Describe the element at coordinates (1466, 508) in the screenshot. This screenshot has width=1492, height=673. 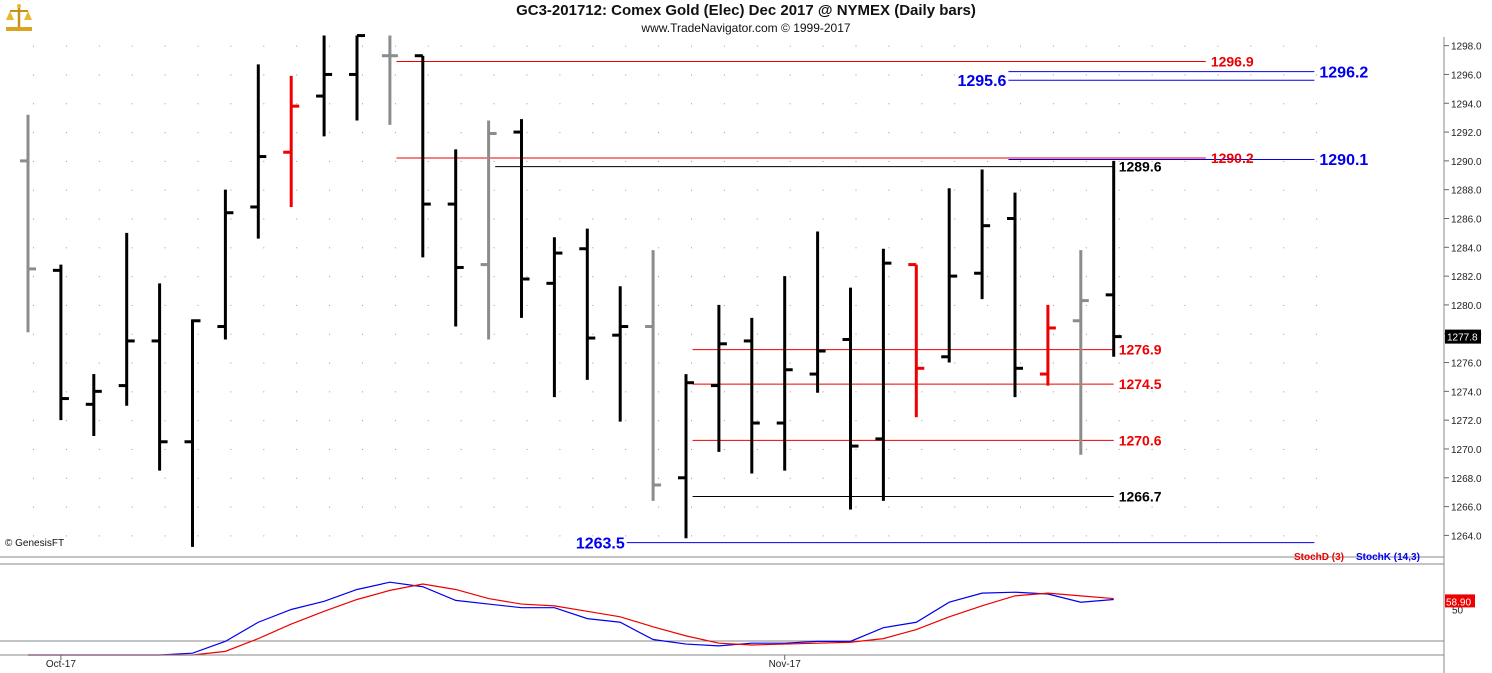
I see `y-tick-label: 1266.0` at that location.